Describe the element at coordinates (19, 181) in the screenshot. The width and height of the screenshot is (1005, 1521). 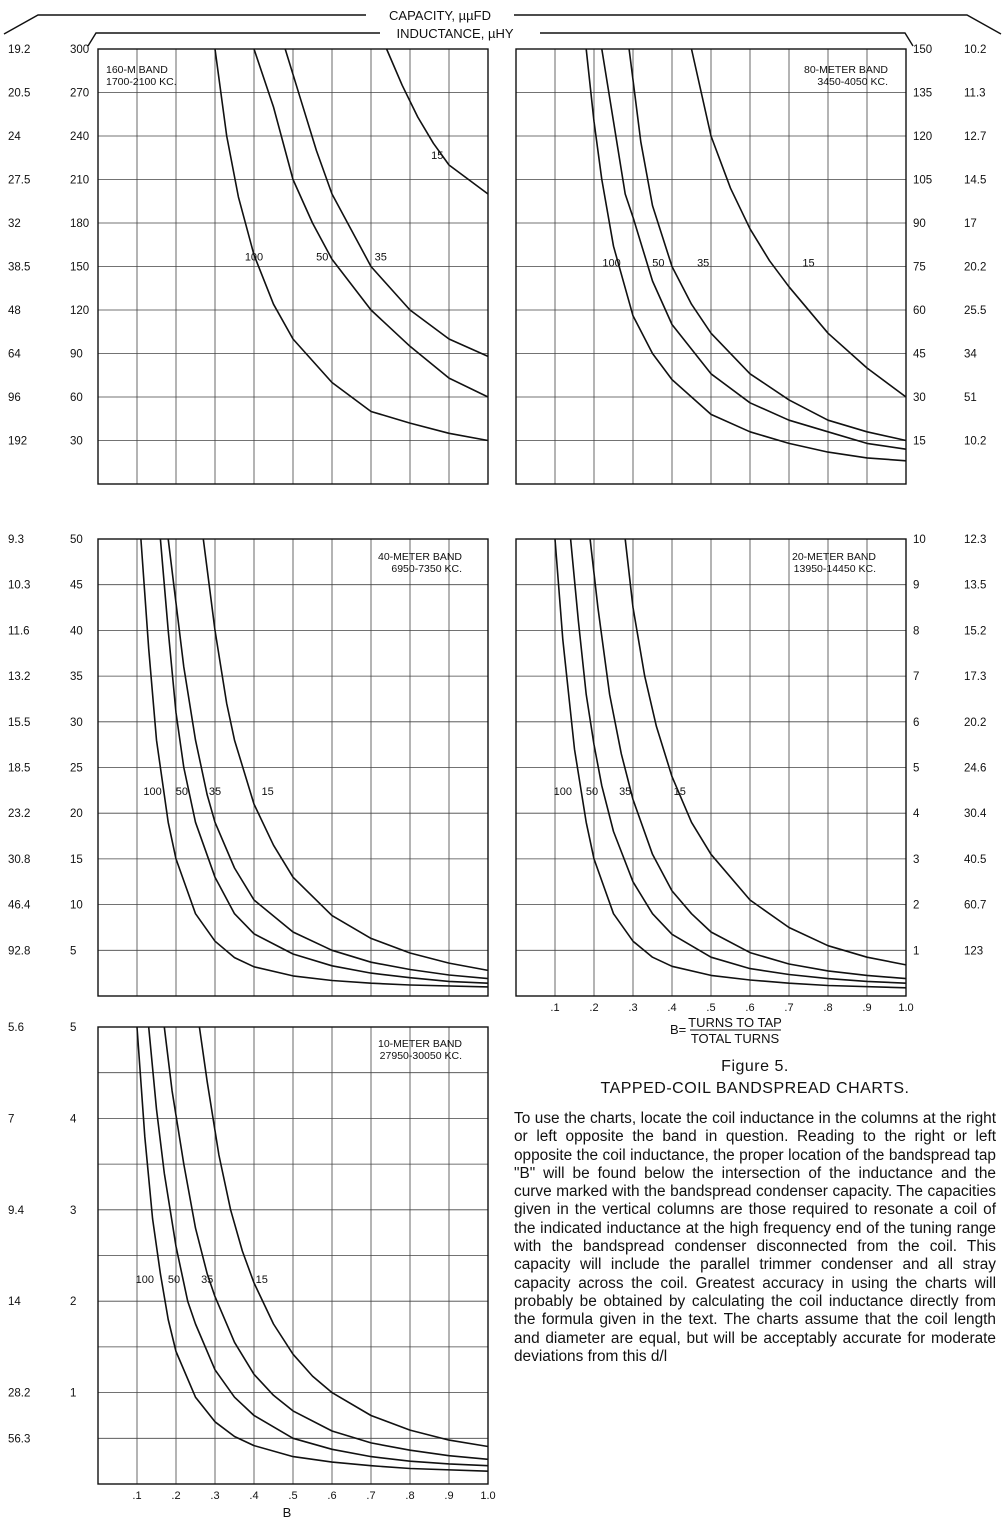
I see `capacity-tick-label: 27.5` at that location.